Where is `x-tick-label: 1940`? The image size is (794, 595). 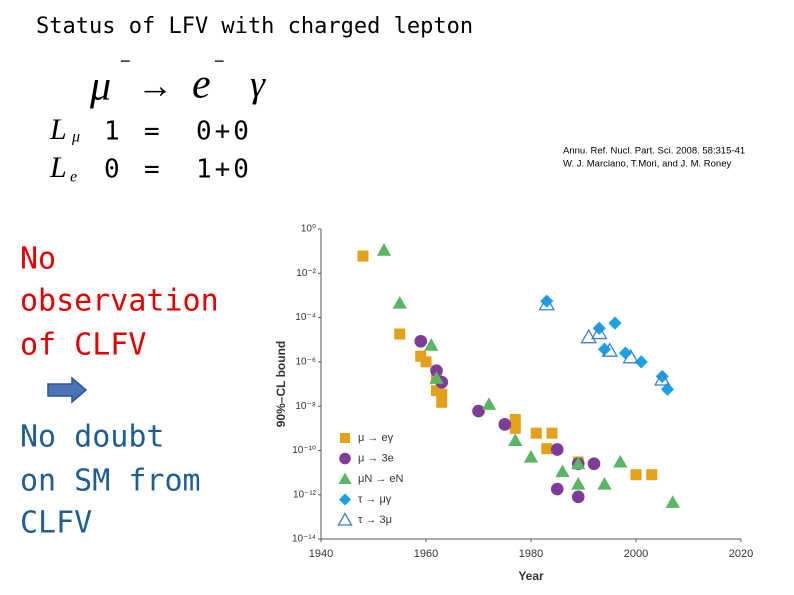
x-tick-label: 1940 is located at coordinates (321, 554).